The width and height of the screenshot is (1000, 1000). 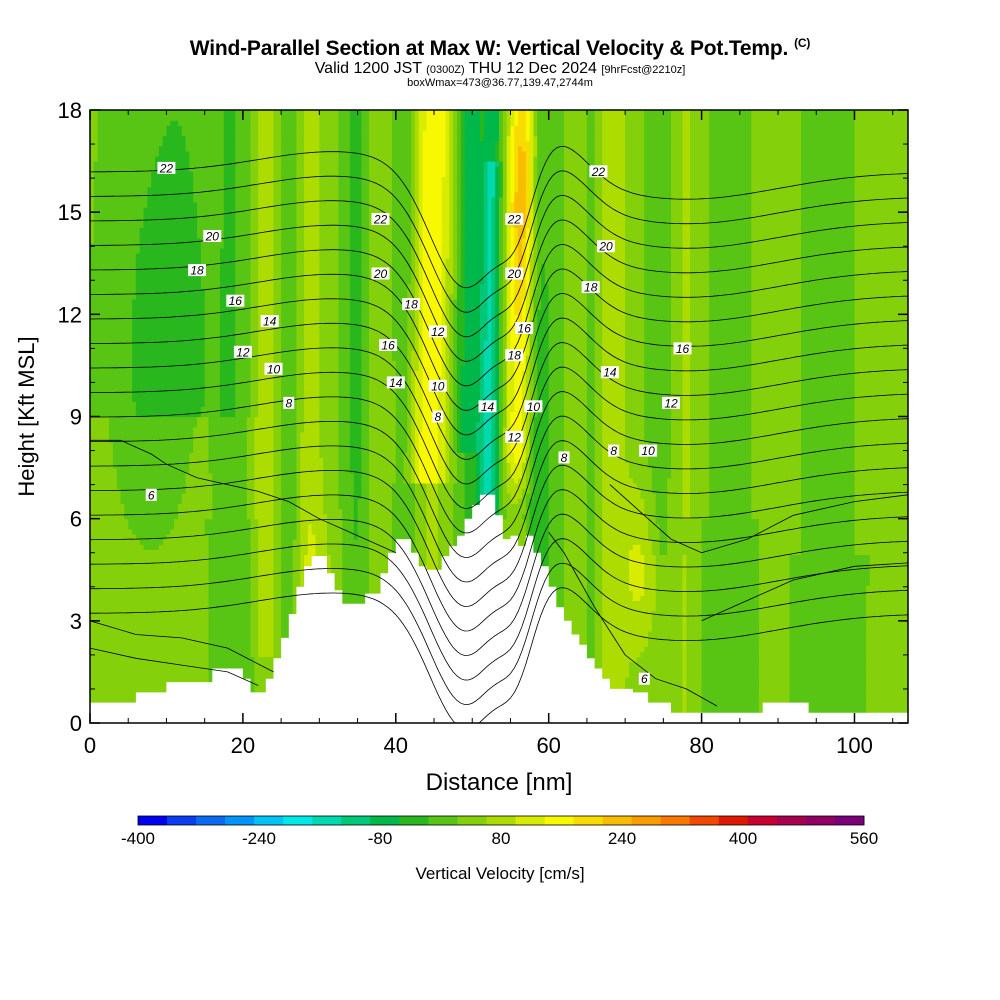 I want to click on copyright-mark: (C), so click(x=802, y=43).